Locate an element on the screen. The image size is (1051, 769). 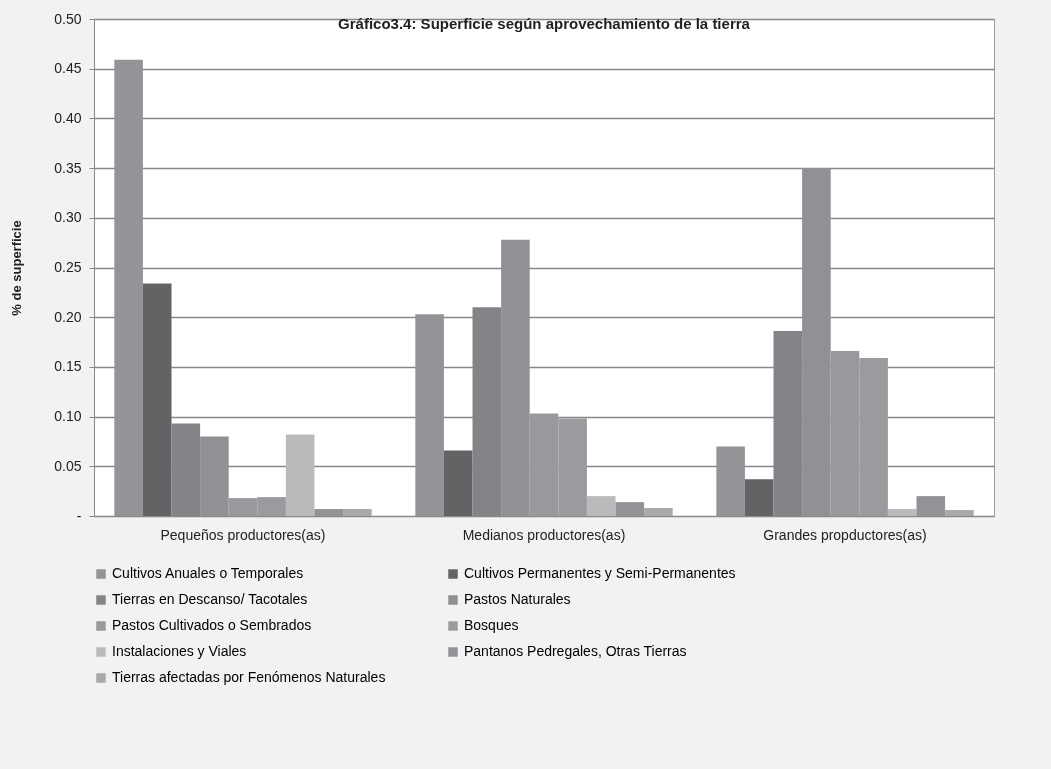
legend-label: Pantanos Pedregales, Otras Tierras is located at coordinates (575, 651).